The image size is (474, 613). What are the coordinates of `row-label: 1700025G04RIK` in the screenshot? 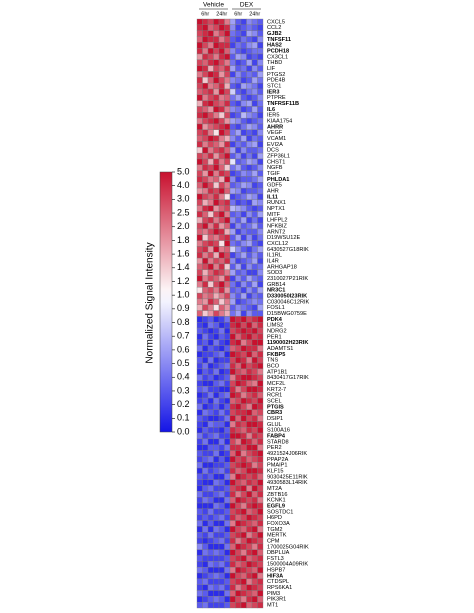 It's located at (288, 547).